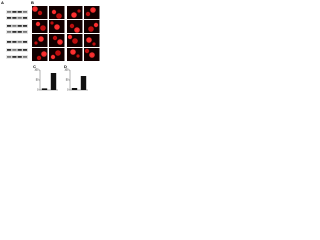 This screenshot has height=240, width=320. What do you see at coordinates (32, 2) in the screenshot?
I see `panel-label: B` at bounding box center [32, 2].